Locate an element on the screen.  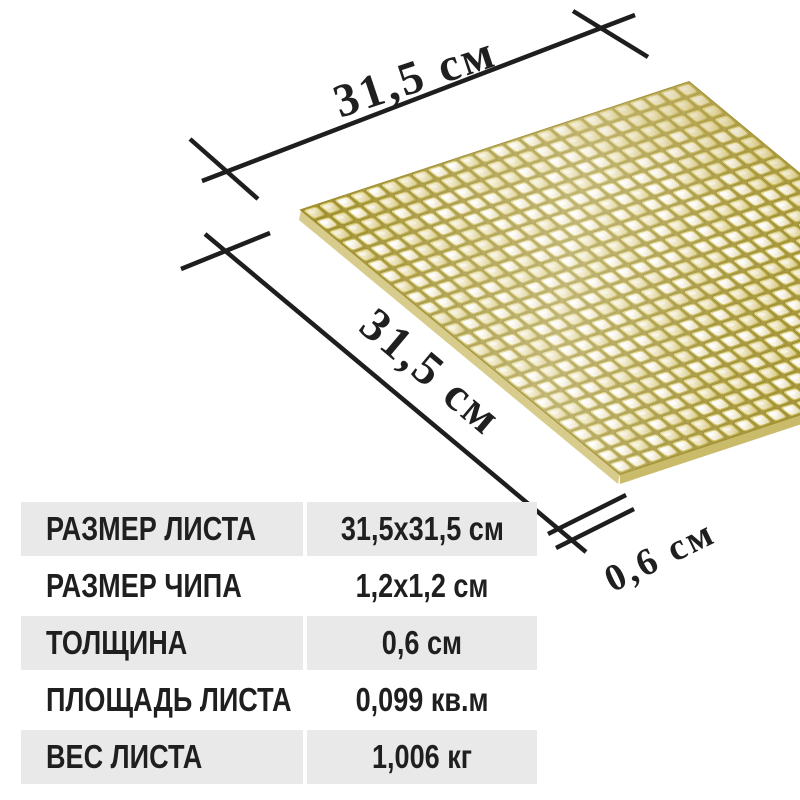
spec-label-cell: РАЗМЕР ЧИПА is located at coordinates (162, 586).